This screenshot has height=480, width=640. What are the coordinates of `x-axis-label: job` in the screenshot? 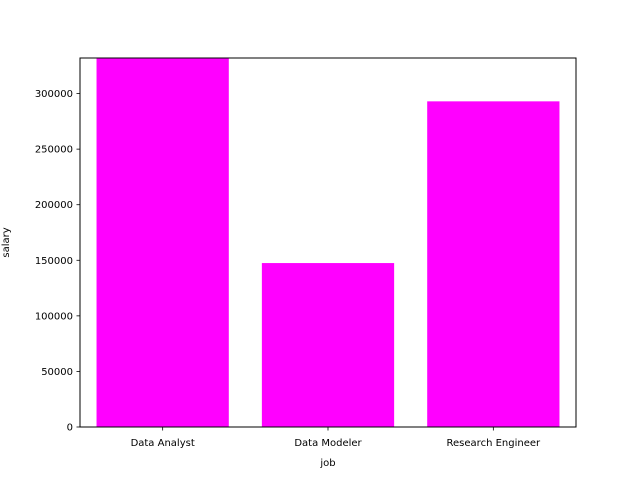 It's located at (327, 463).